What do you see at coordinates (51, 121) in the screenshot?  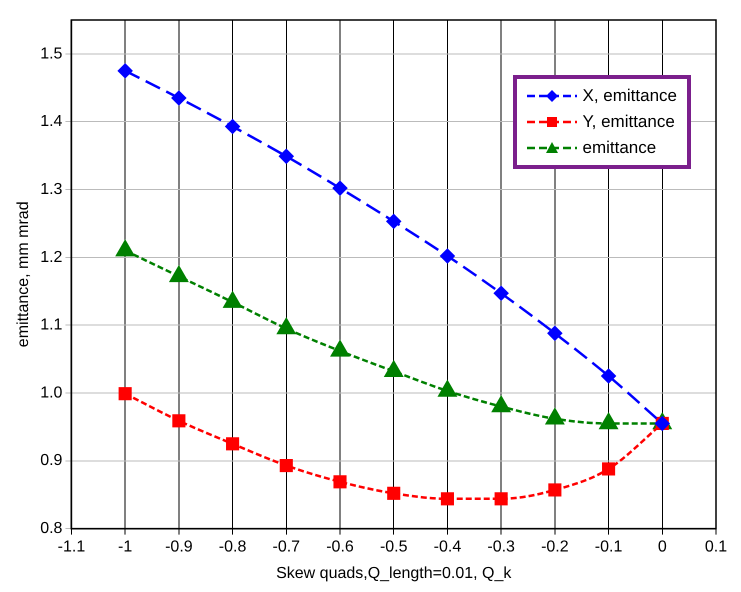 I see `y-tick-label: 1.4` at bounding box center [51, 121].